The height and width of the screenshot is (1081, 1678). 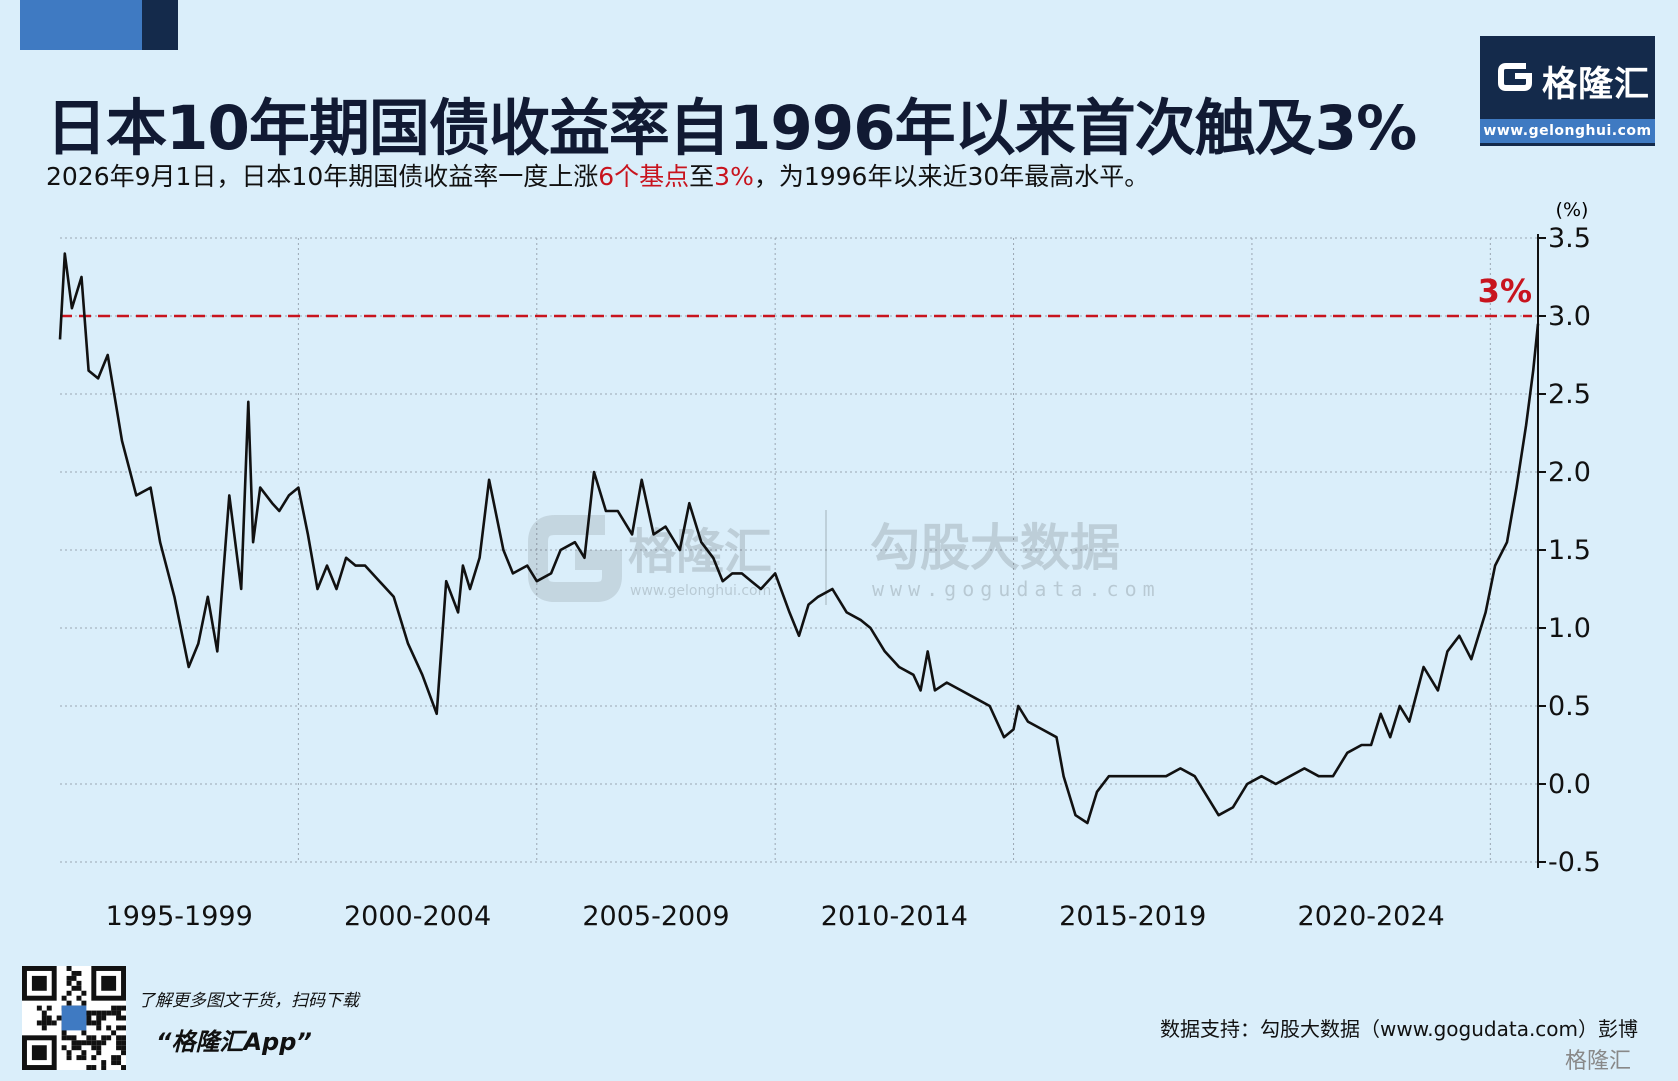 What do you see at coordinates (1596, 85) in the screenshot?
I see `logo-brand-text: 格隆汇` at bounding box center [1596, 85].